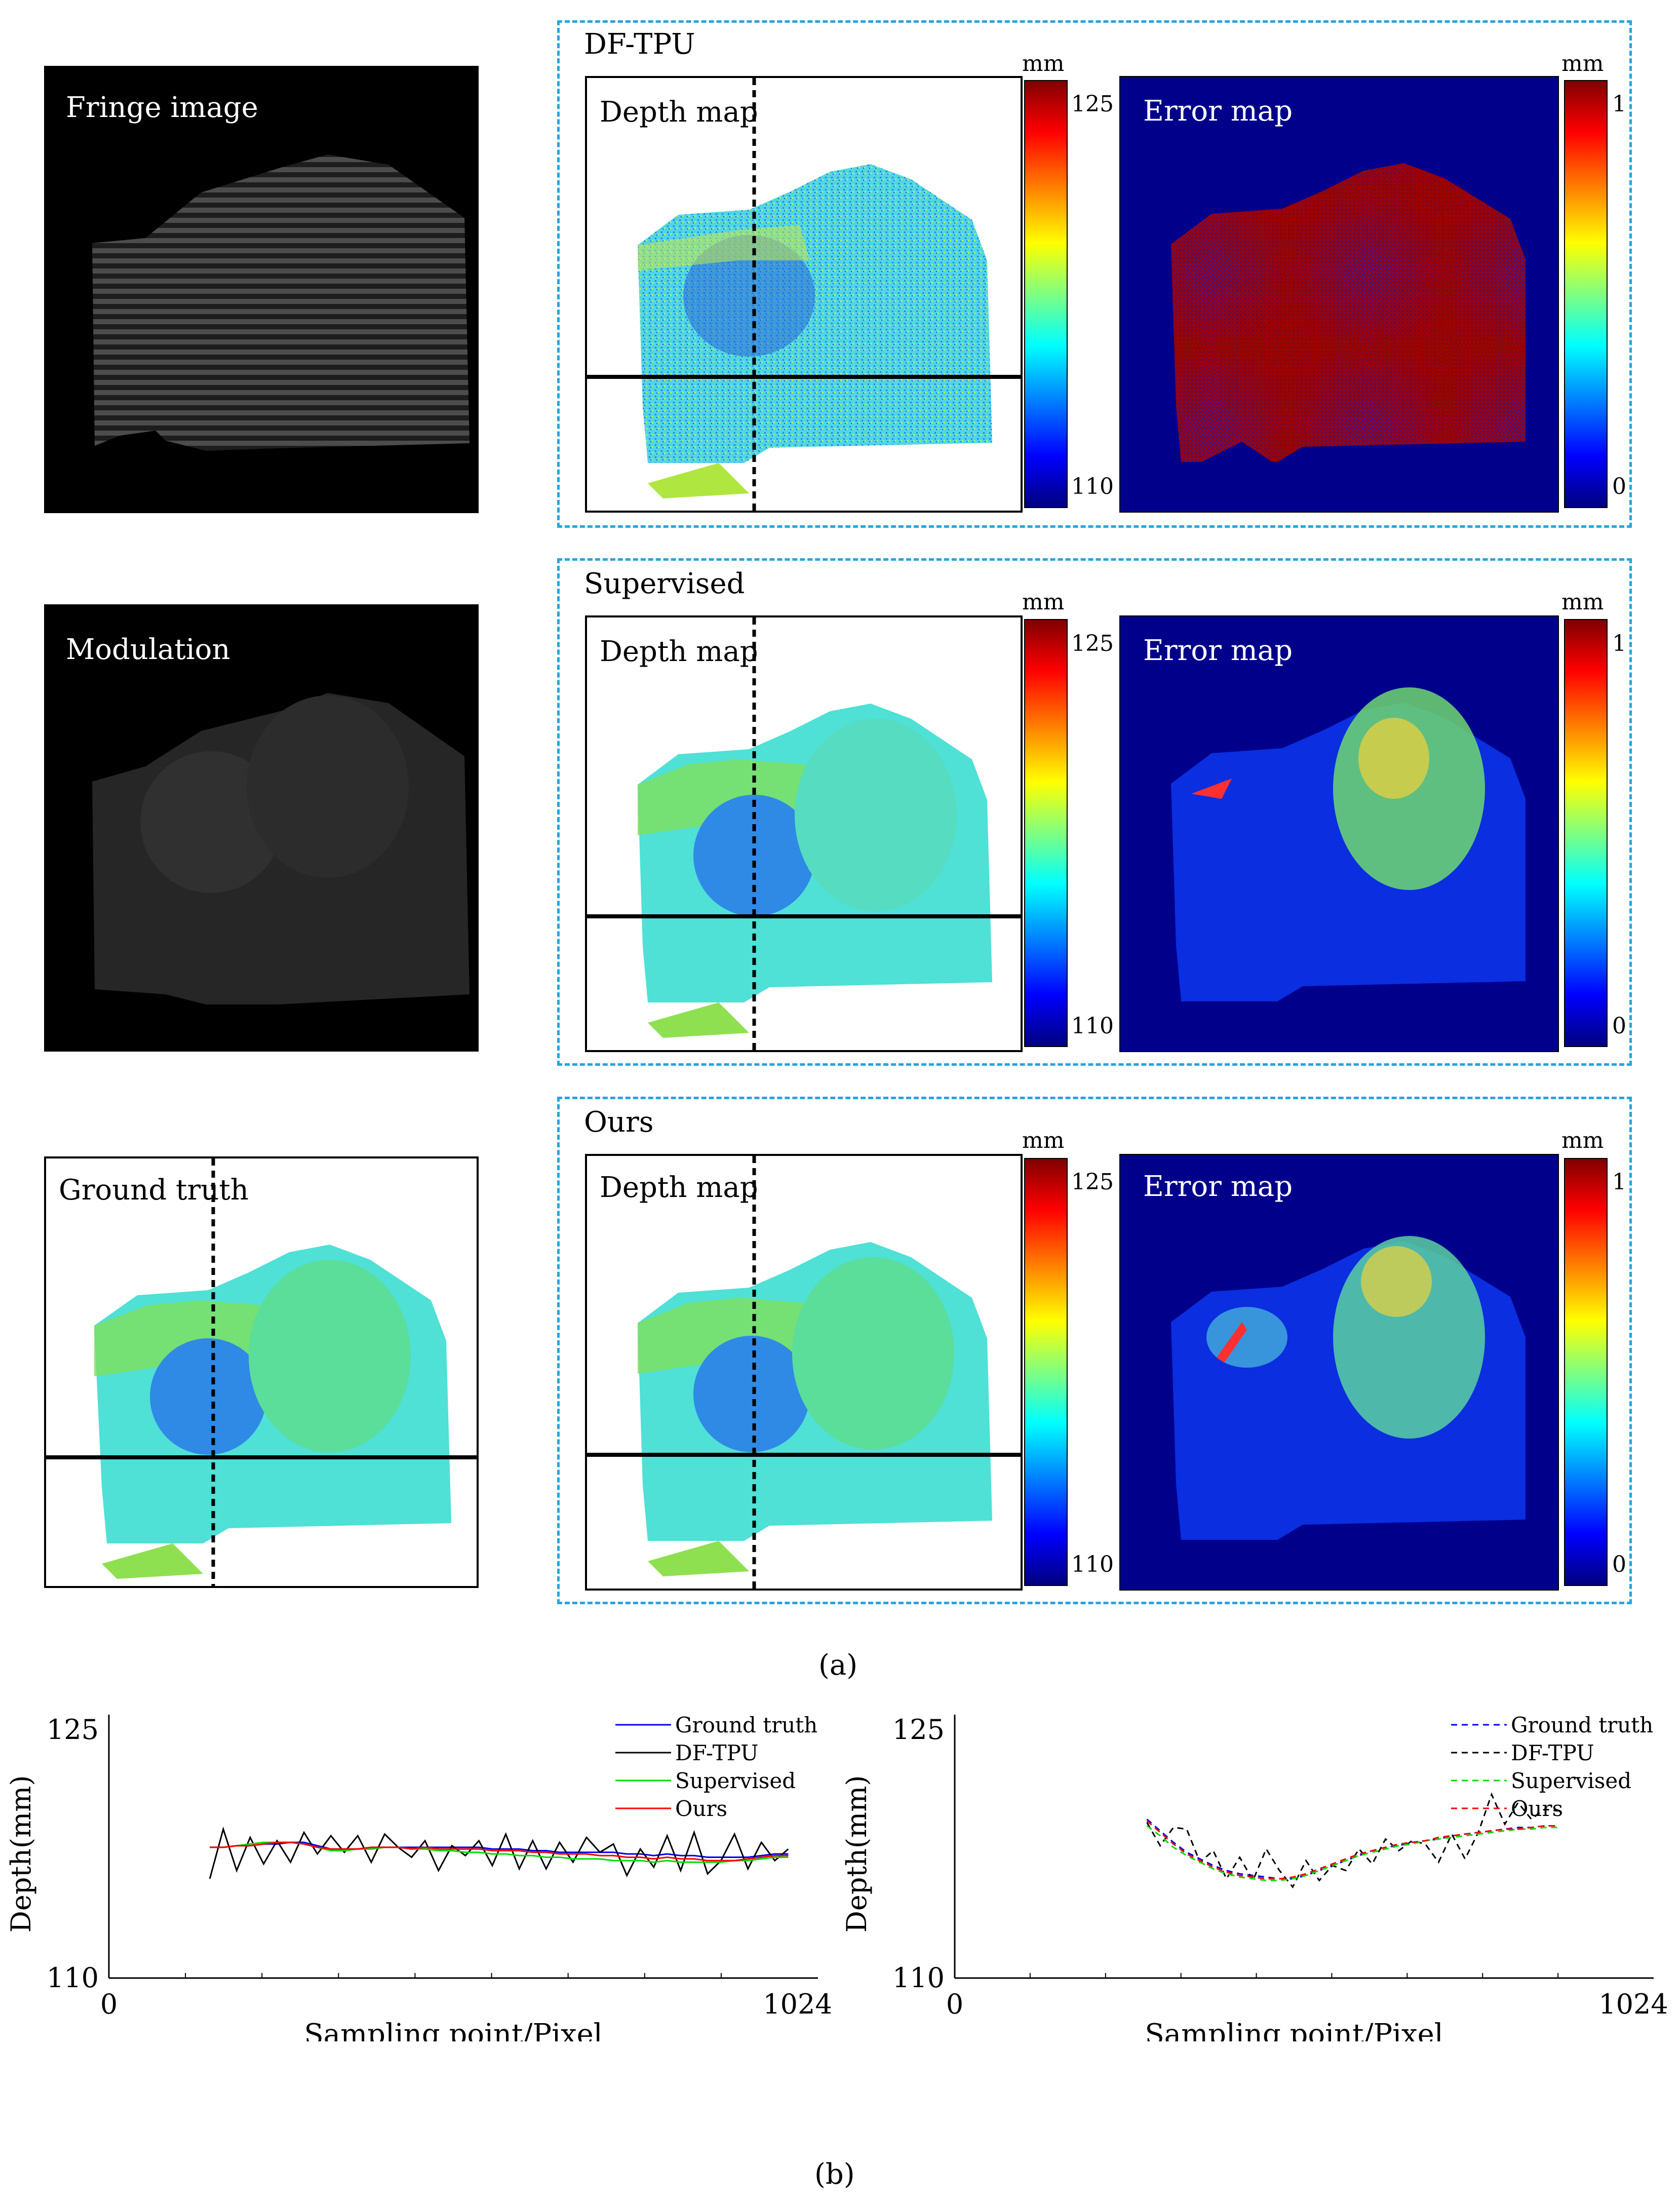 The height and width of the screenshot is (2206, 1680). What do you see at coordinates (1552, 1752) in the screenshot?
I see `right-chart-legend-label-df-tpu: DF-TPU` at bounding box center [1552, 1752].